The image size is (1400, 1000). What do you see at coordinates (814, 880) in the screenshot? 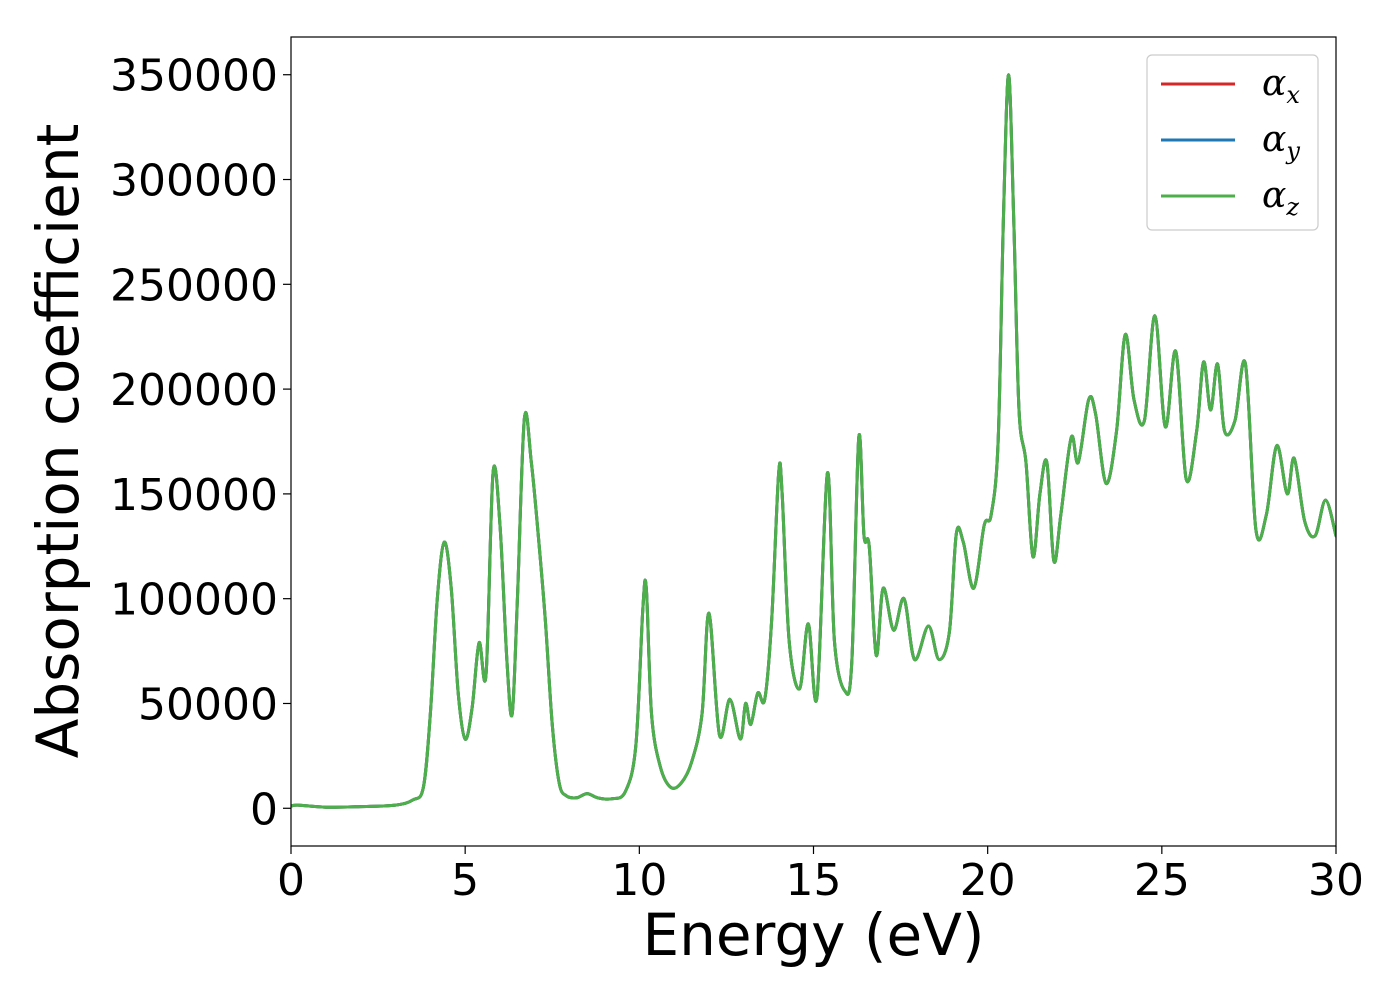
I see `x-tick-label: 15` at bounding box center [814, 880].